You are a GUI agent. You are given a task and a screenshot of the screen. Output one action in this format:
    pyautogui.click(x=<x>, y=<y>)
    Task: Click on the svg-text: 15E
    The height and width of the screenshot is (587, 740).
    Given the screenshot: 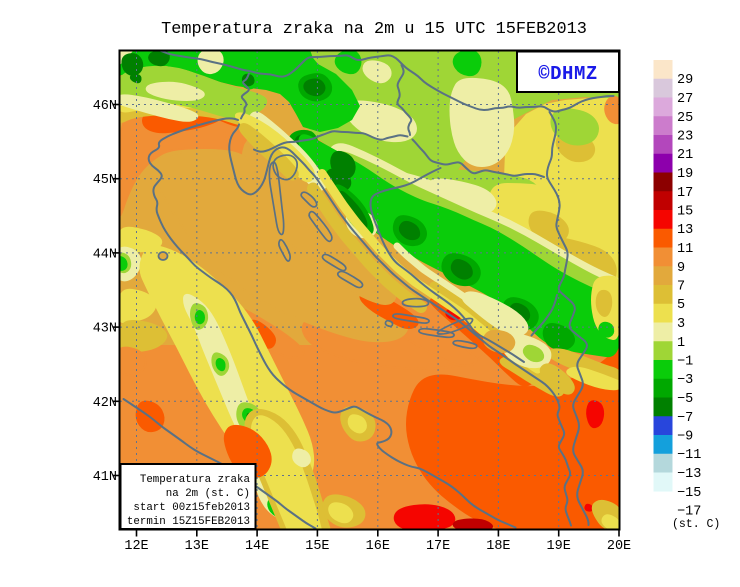 What is the action you would take?
    pyautogui.click(x=317, y=546)
    